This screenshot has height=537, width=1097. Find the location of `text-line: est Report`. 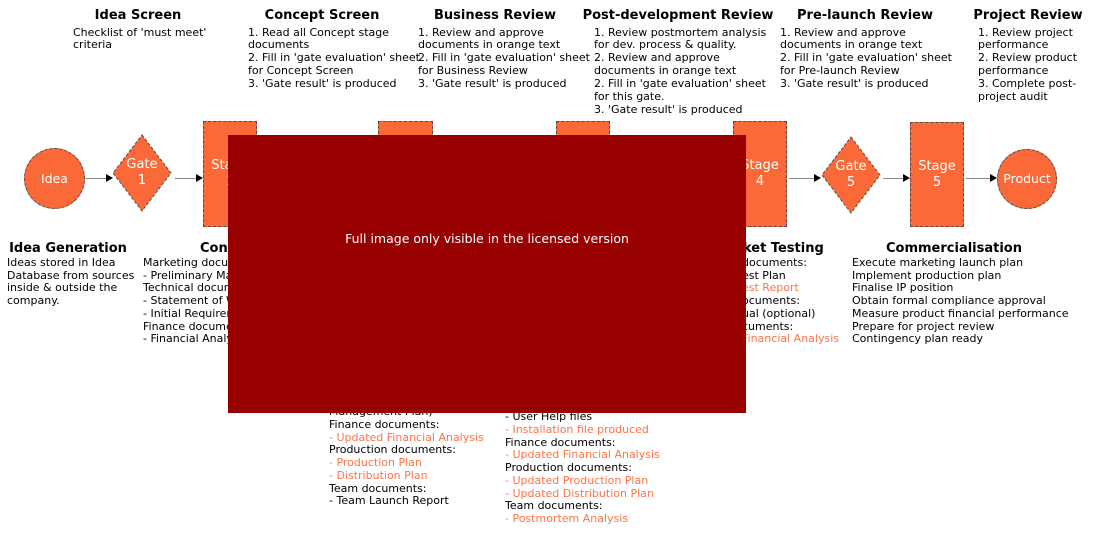

text-line: est Report is located at coordinates (770, 288).